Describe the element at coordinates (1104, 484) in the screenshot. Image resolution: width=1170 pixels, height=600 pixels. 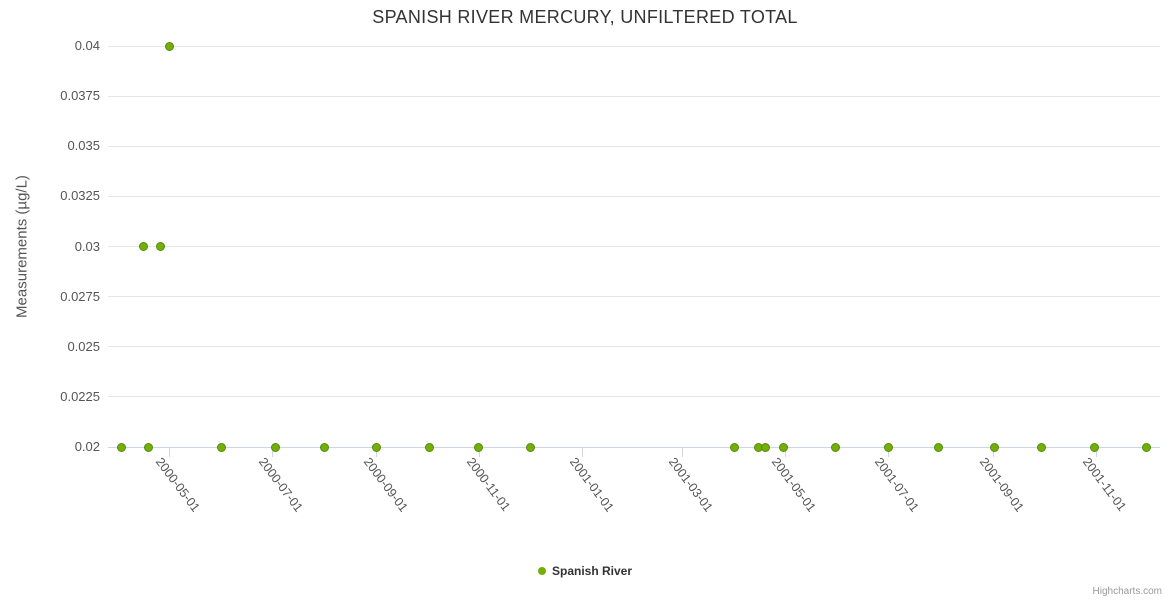
I see `x-axis-tick-label: 2001-11-01` at that location.